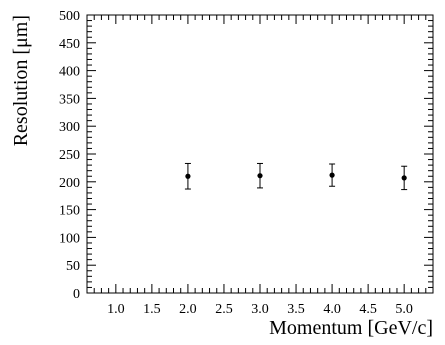 This screenshot has height=345, width=445. Describe the element at coordinates (69, 99) in the screenshot. I see `y-tick-label: 350` at that location.